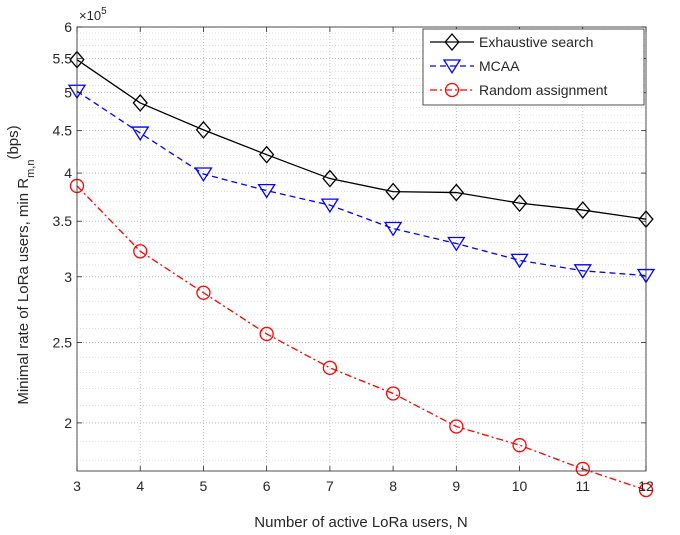  I want to click on y-tick-label: 4.5, so click(63, 131).